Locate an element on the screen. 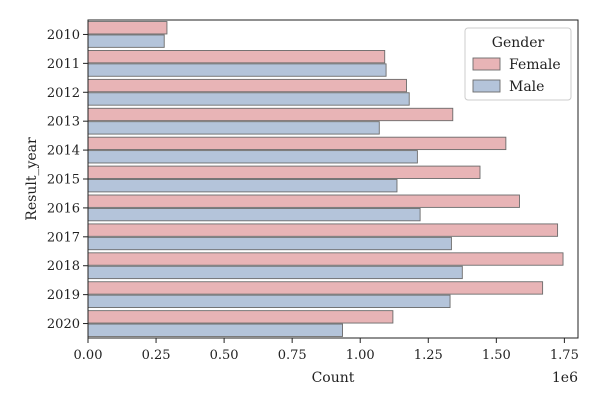 This screenshot has height=403, width=600. x-ticks-group: 0.00 0.25 0.50 0.75 1.00 1.25 1.50 1.75 is located at coordinates (326, 350).